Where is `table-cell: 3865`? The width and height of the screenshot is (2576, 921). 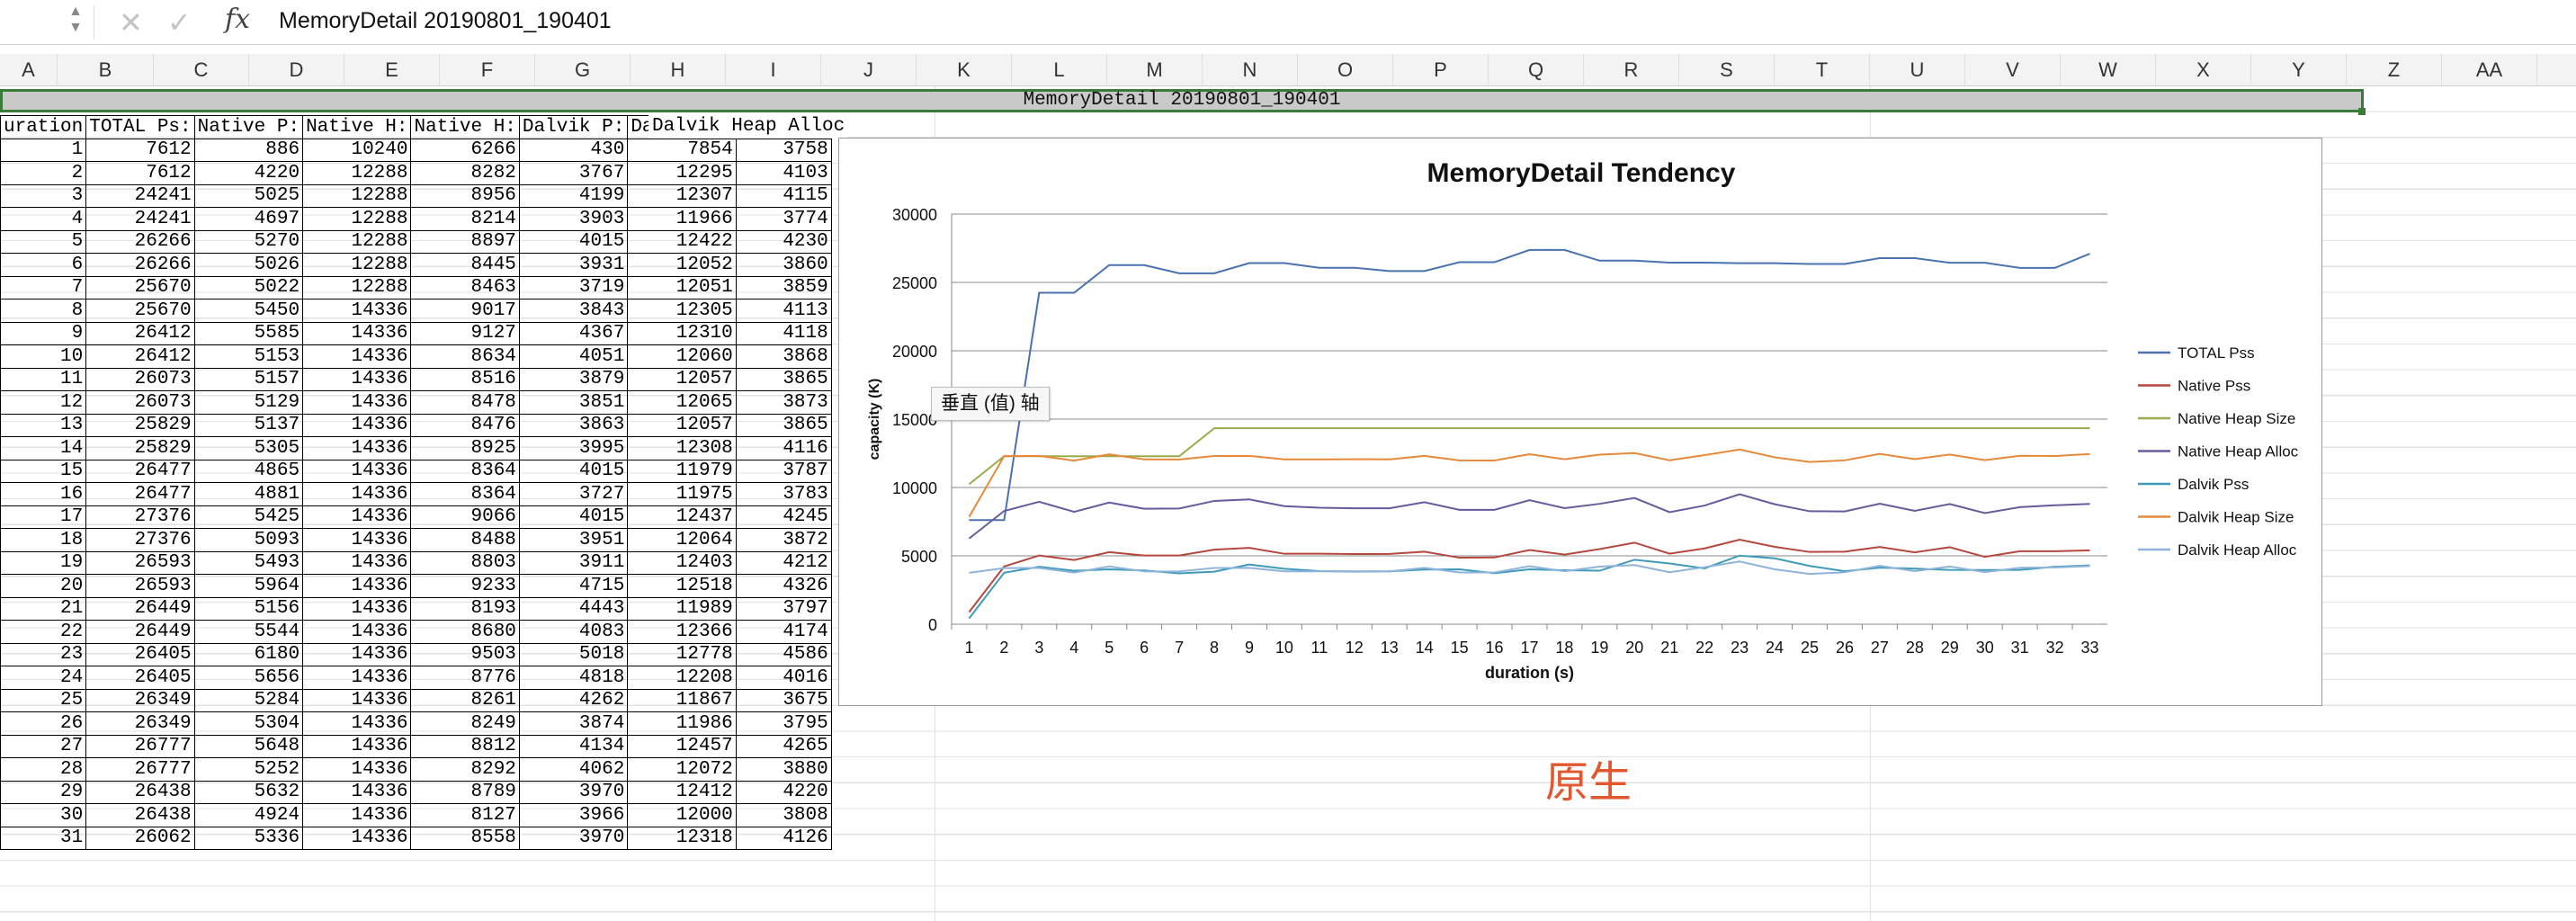 table-cell: 3865 is located at coordinates (783, 379).